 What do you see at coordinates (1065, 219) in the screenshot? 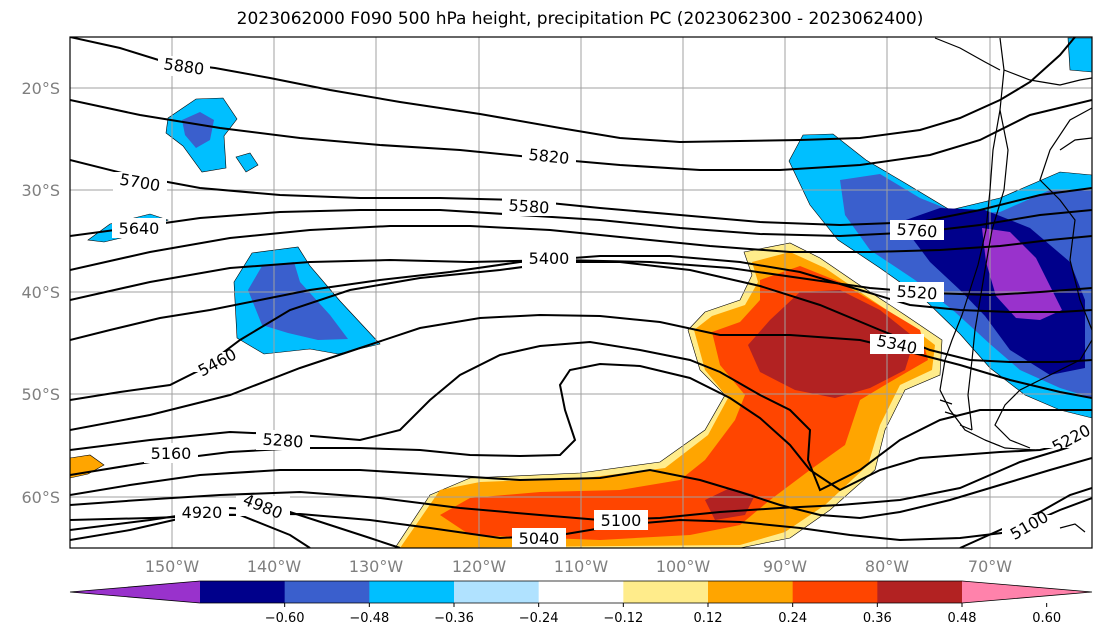
I see `coastline-argentina` at bounding box center [1065, 219].